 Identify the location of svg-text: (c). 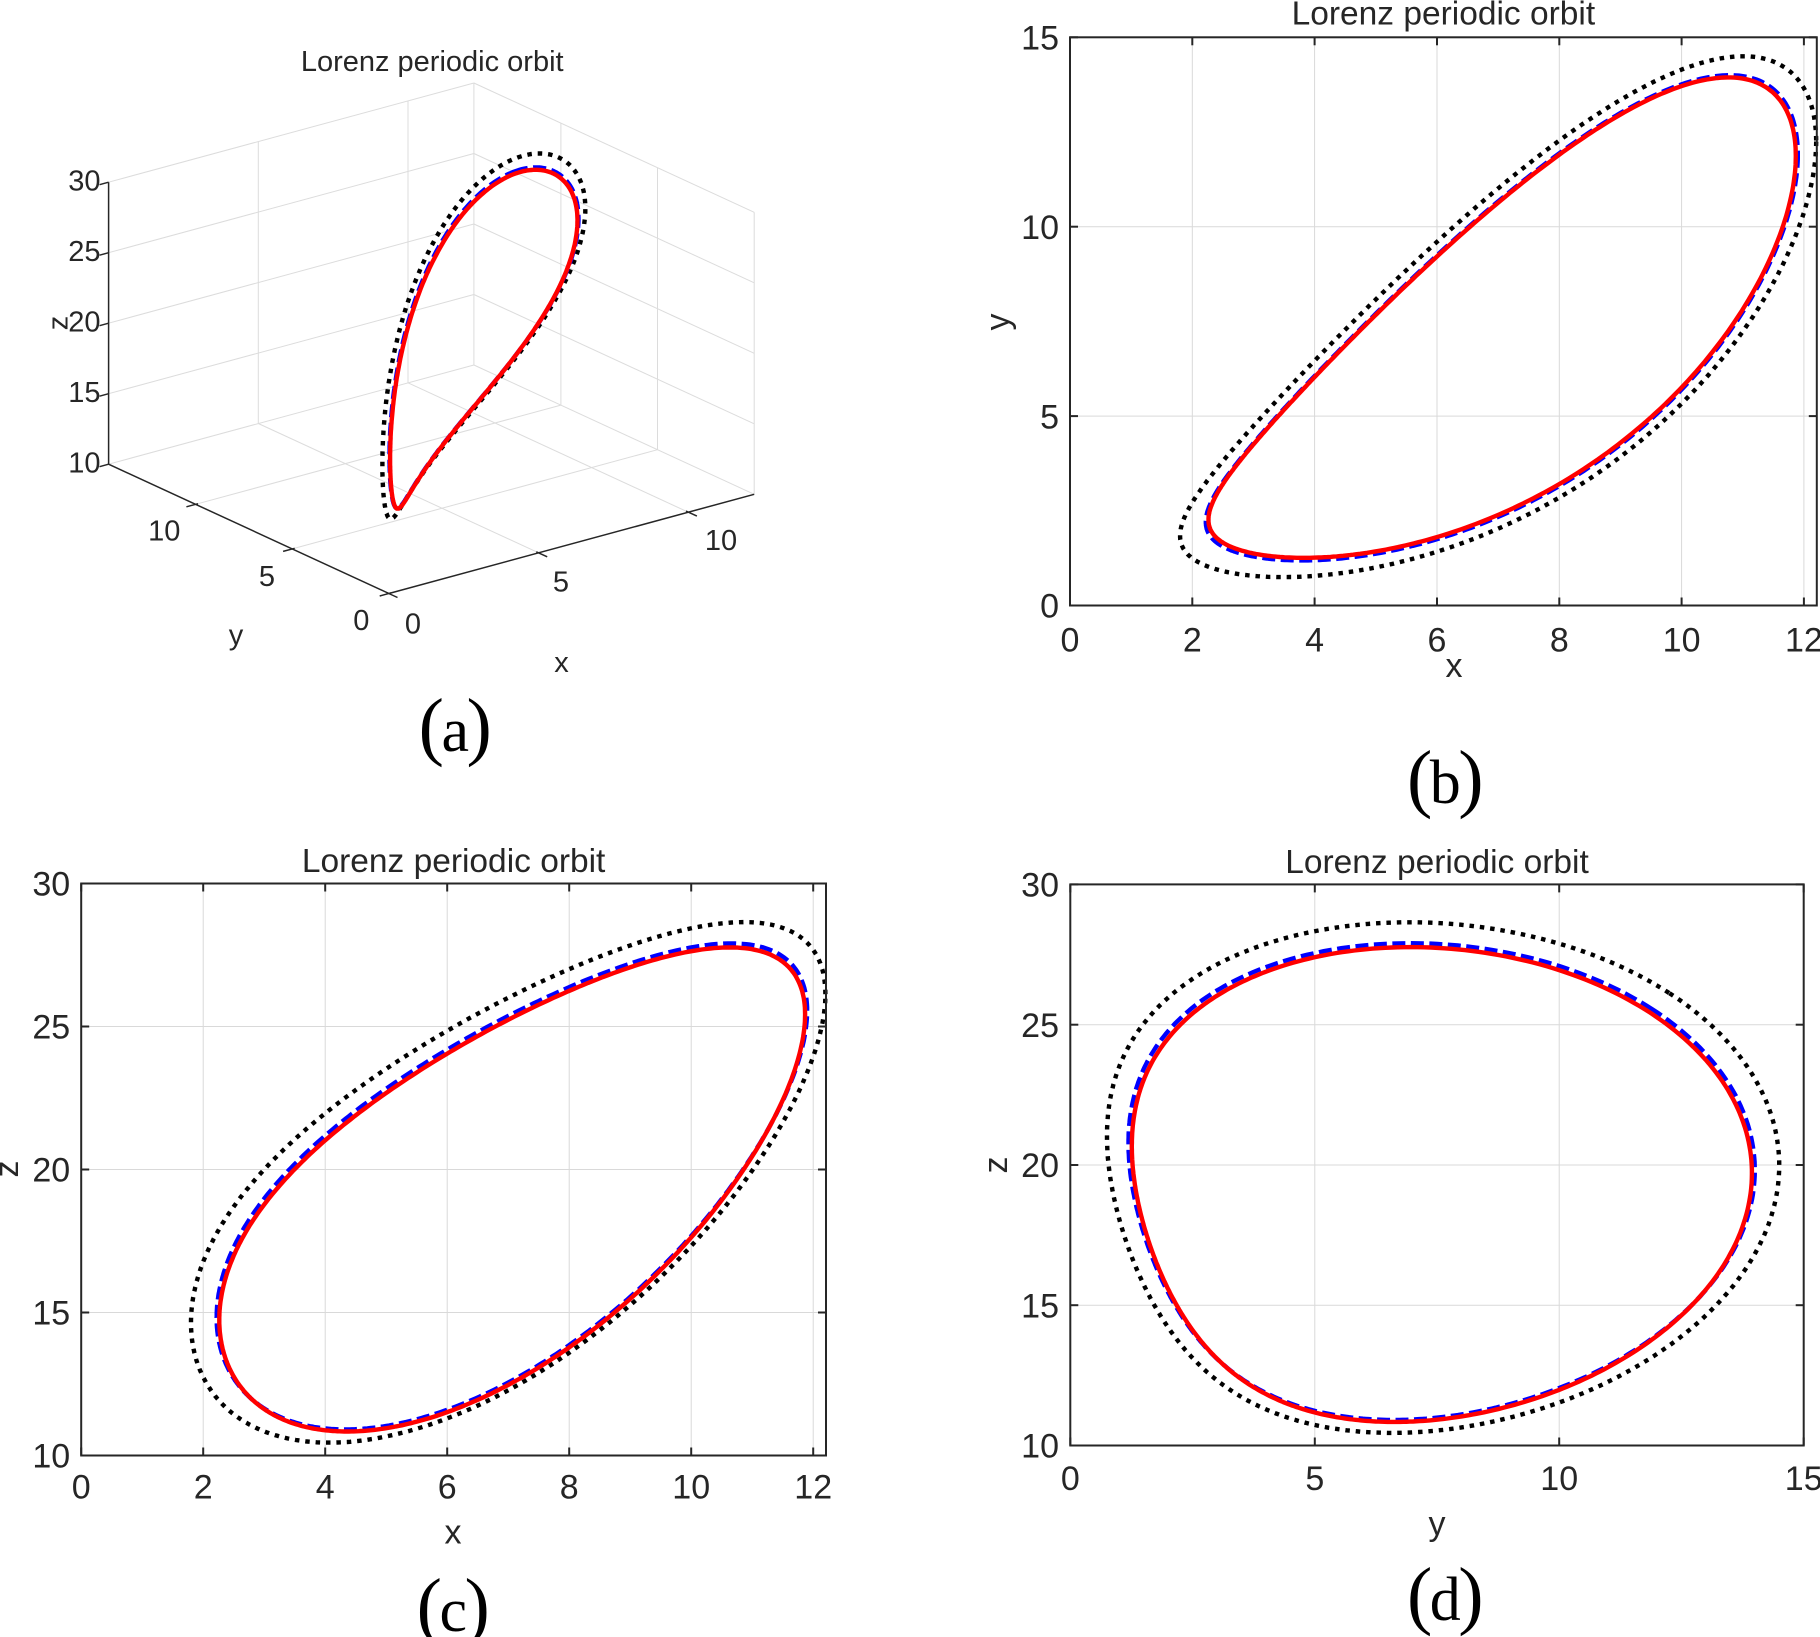
(452, 1600).